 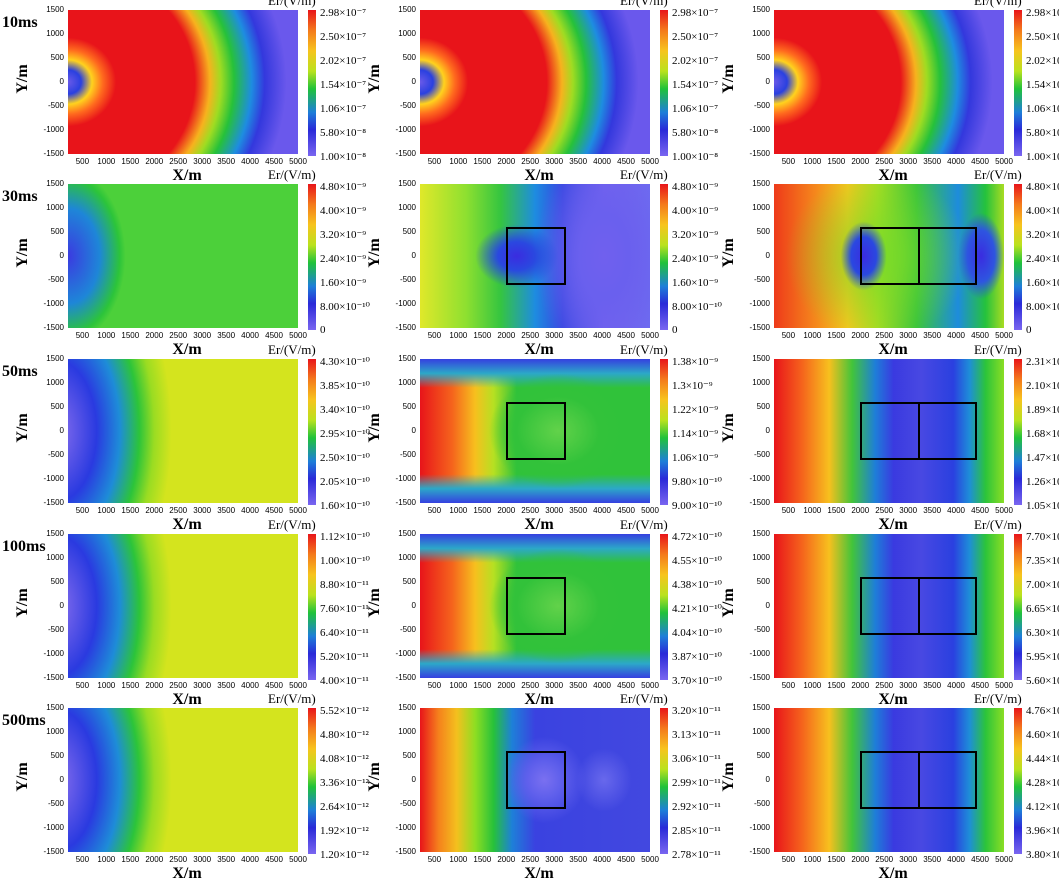 I want to click on colorbar-tick-label: 3.36×10⁻¹², so click(x=344, y=783).